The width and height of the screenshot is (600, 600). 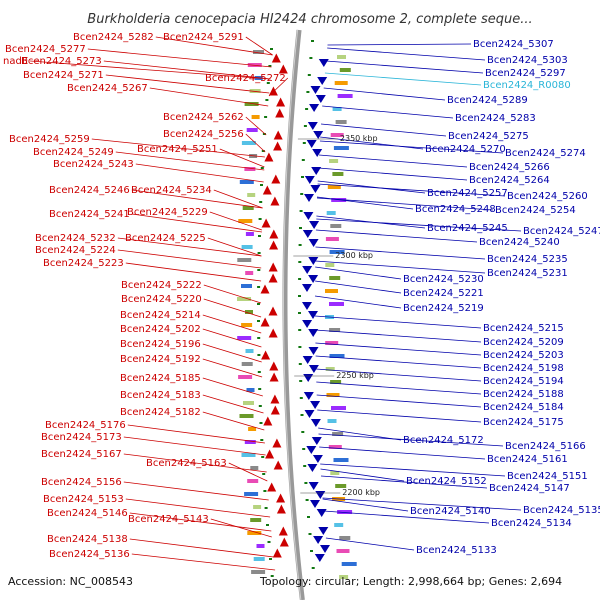 What do you see at coordinates (443, 293) in the screenshot?
I see `gene-label-right: Bcen2424_5221` at bounding box center [443, 293].